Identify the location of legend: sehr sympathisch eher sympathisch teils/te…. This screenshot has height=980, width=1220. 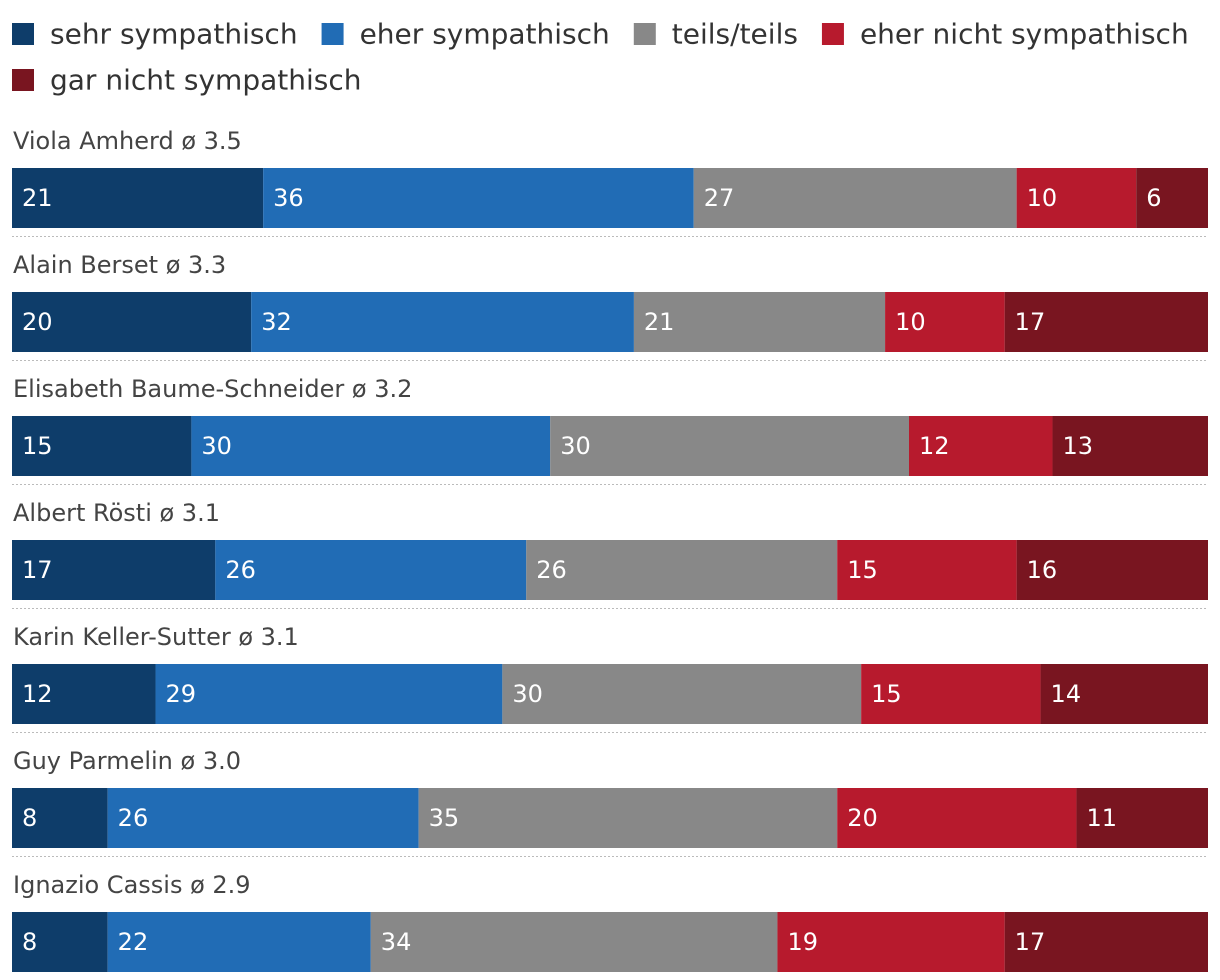
(600, 57).